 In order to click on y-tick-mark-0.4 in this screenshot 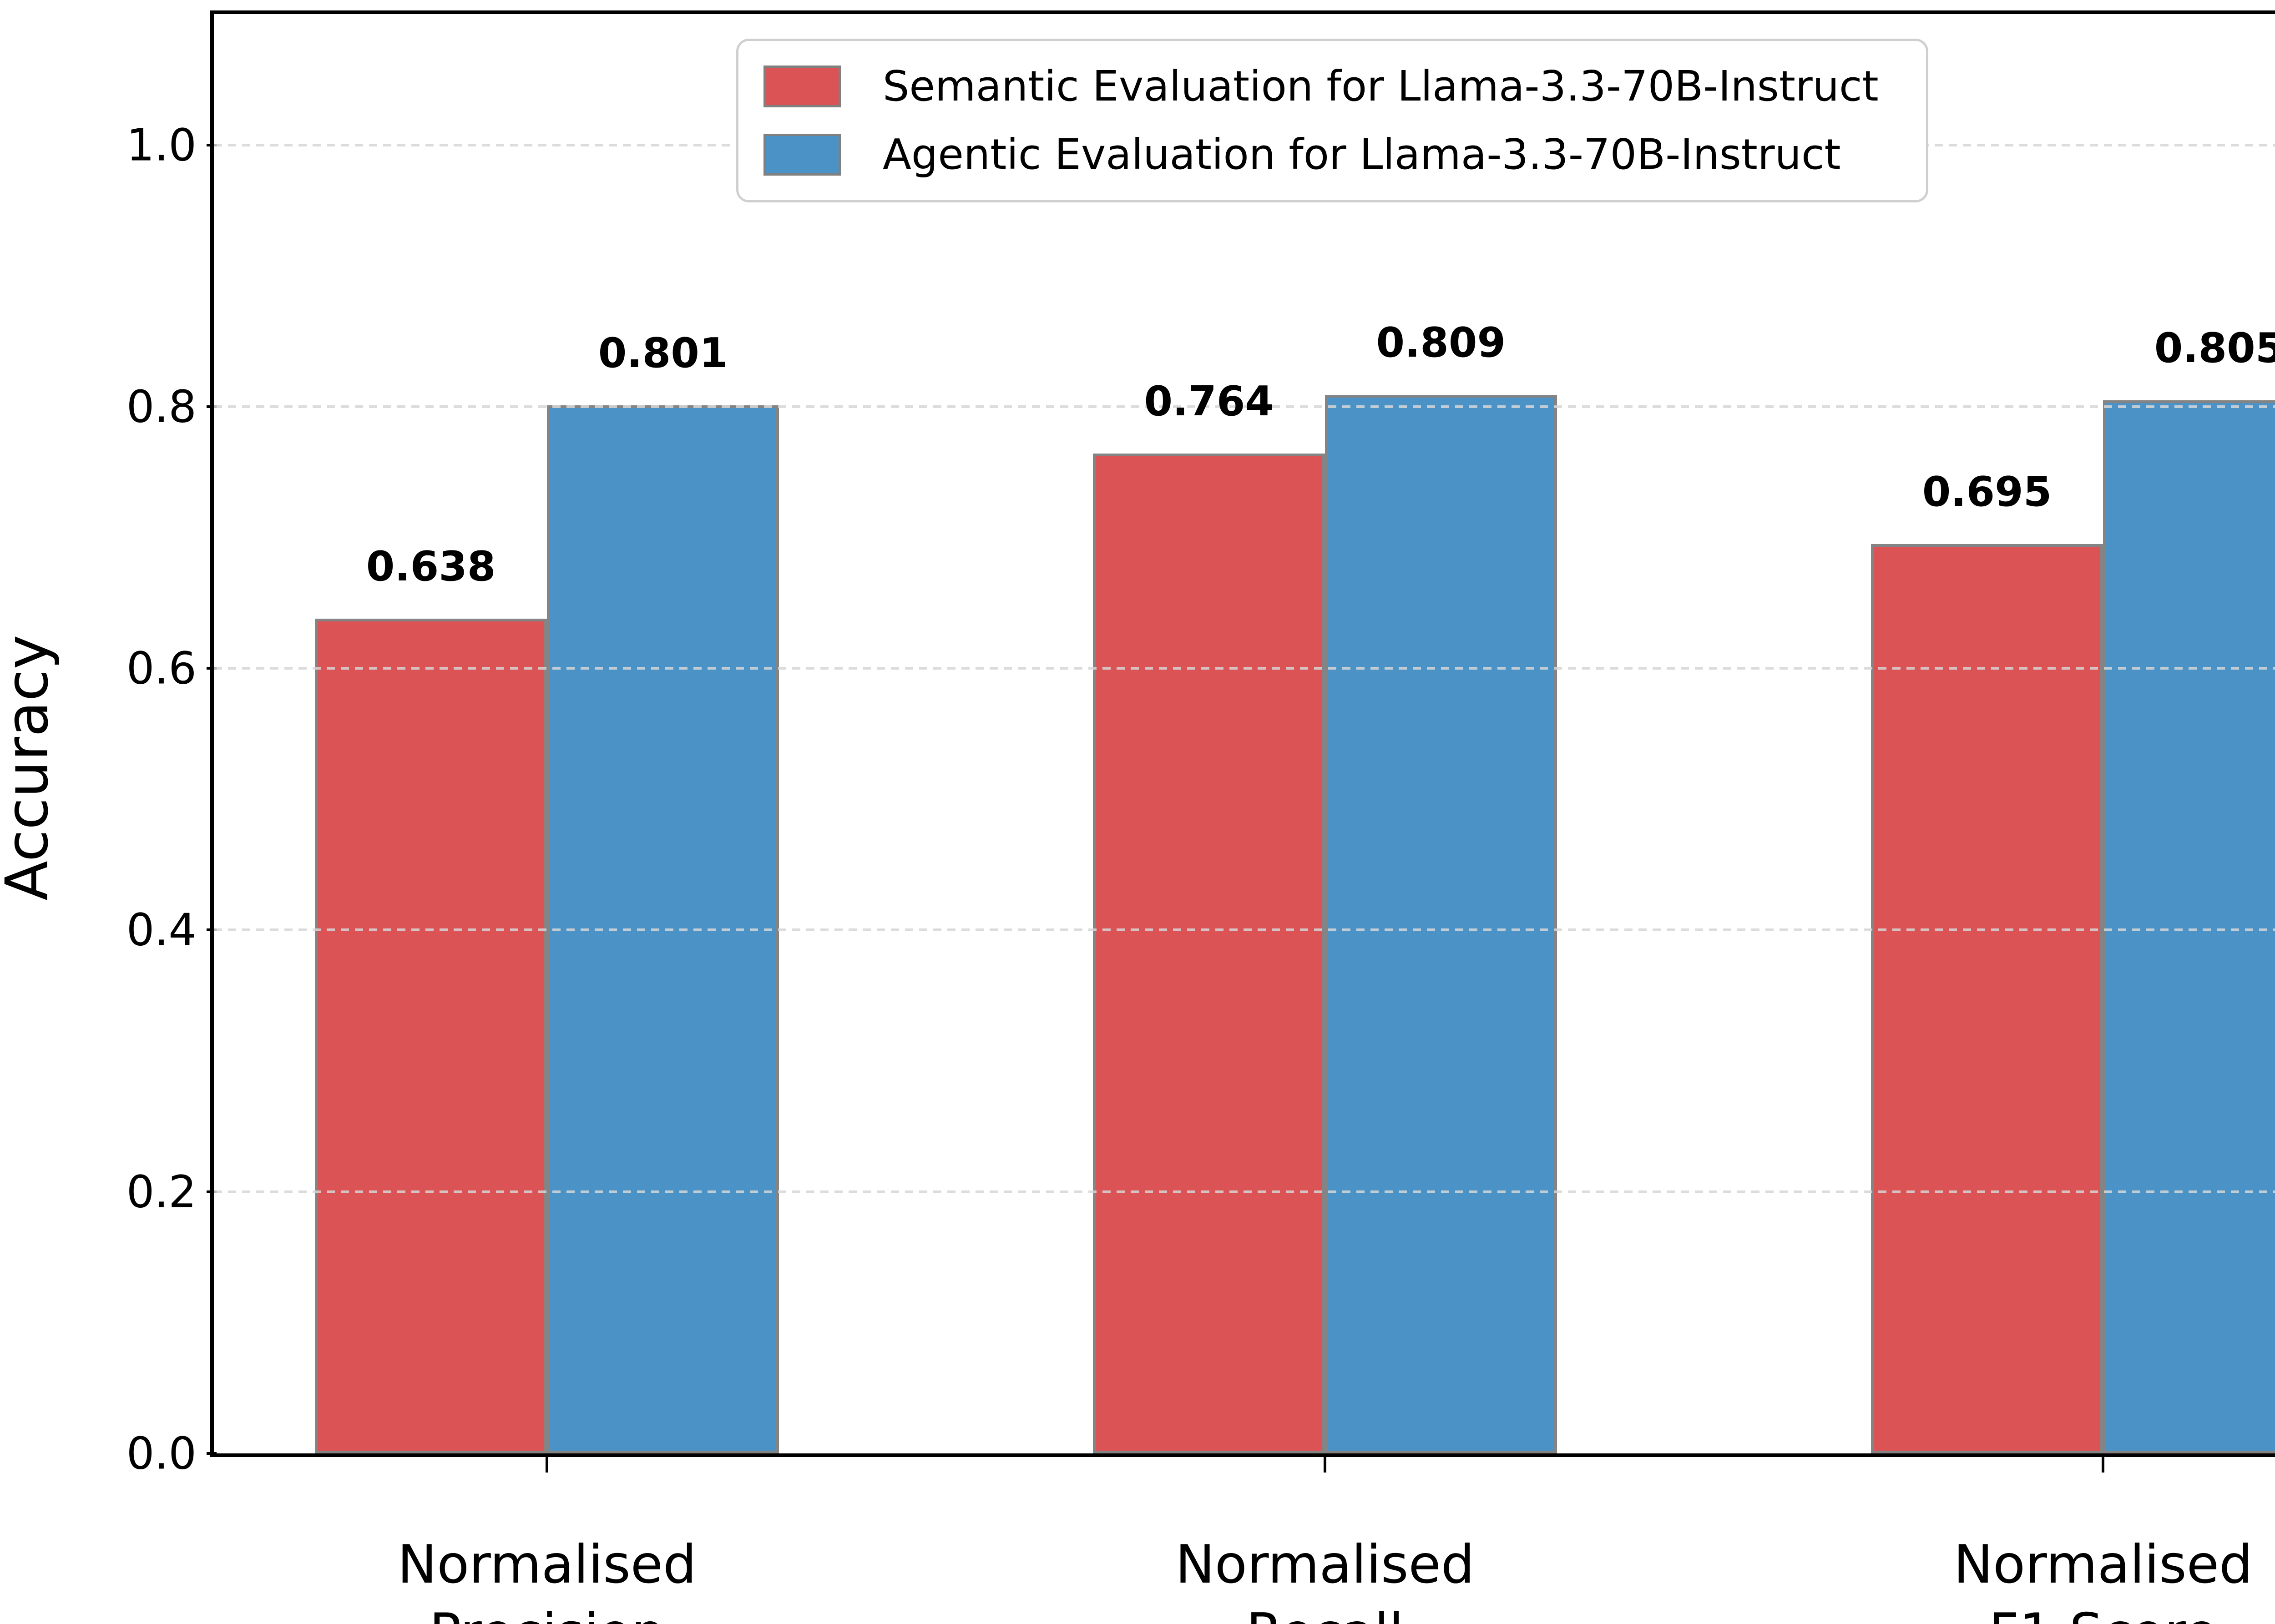, I will do `click(212, 930)`.